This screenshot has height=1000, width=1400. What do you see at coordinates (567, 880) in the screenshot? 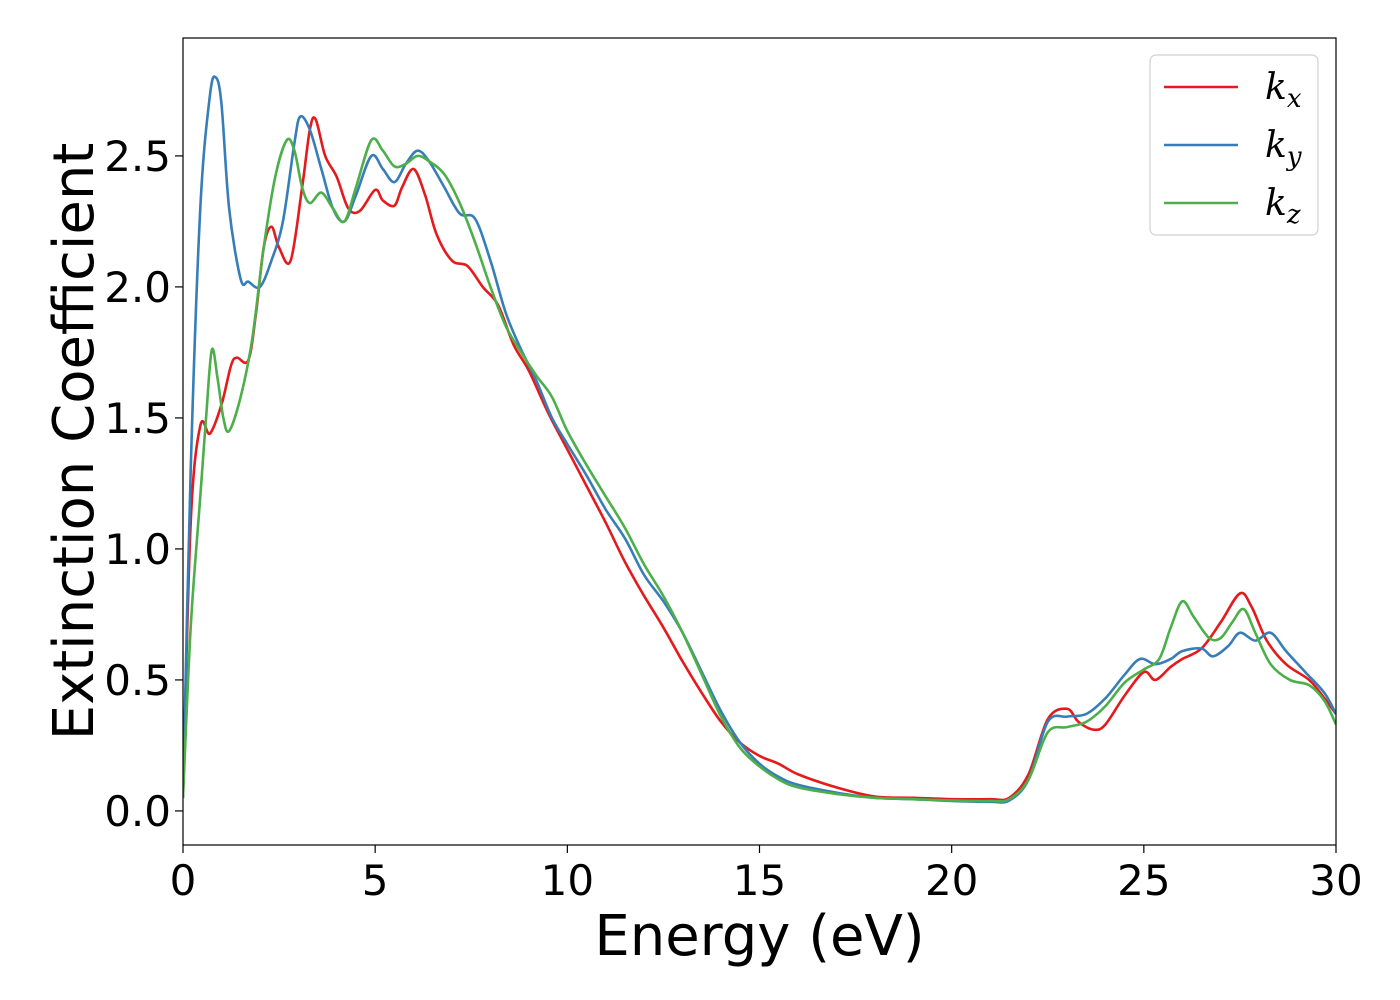
I see `x-tick-label: 10` at bounding box center [567, 880].